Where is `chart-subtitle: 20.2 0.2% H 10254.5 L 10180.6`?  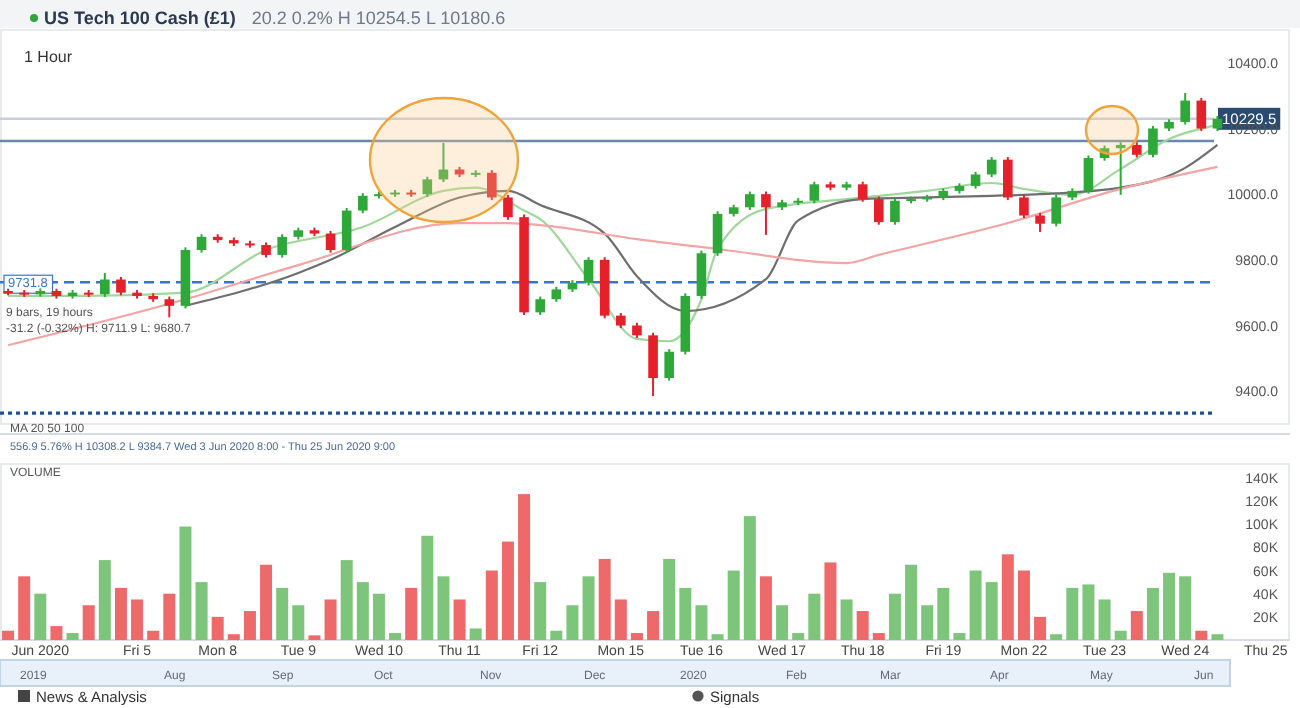
chart-subtitle: 20.2 0.2% H 10254.5 L 10180.6 is located at coordinates (378, 18).